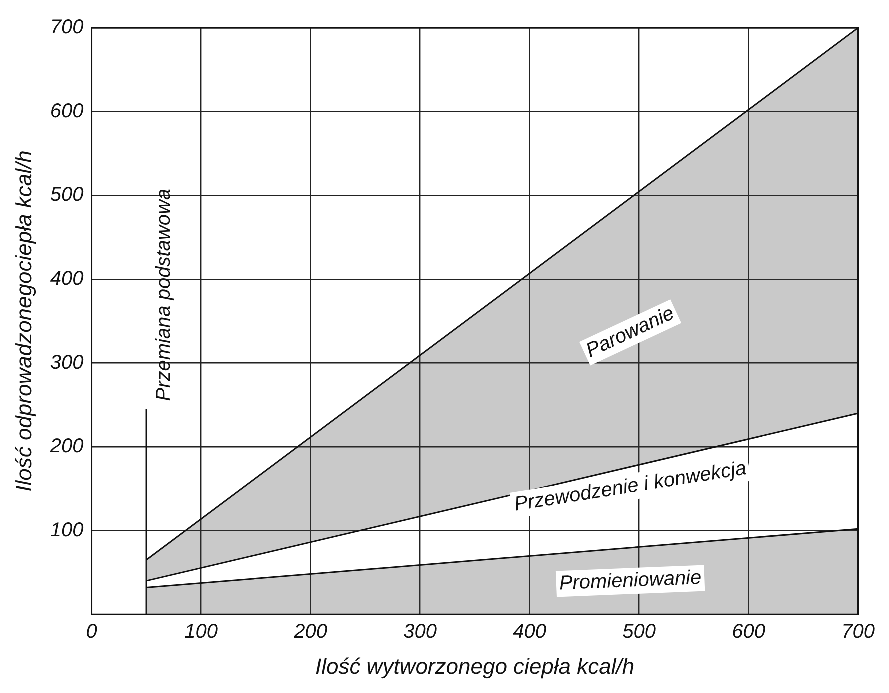  What do you see at coordinates (67, 279) in the screenshot?
I see `y-tick-label: 400` at bounding box center [67, 279].